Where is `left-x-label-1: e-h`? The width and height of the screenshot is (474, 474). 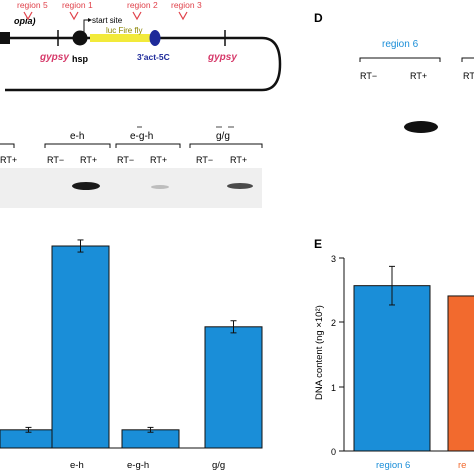
left-x-label-1: e-h is located at coordinates (77, 465).